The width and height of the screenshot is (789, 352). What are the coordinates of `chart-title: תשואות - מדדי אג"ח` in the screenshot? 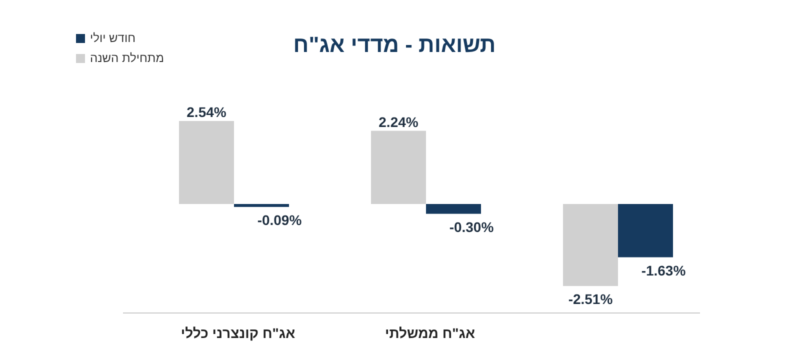 It's located at (394, 44).